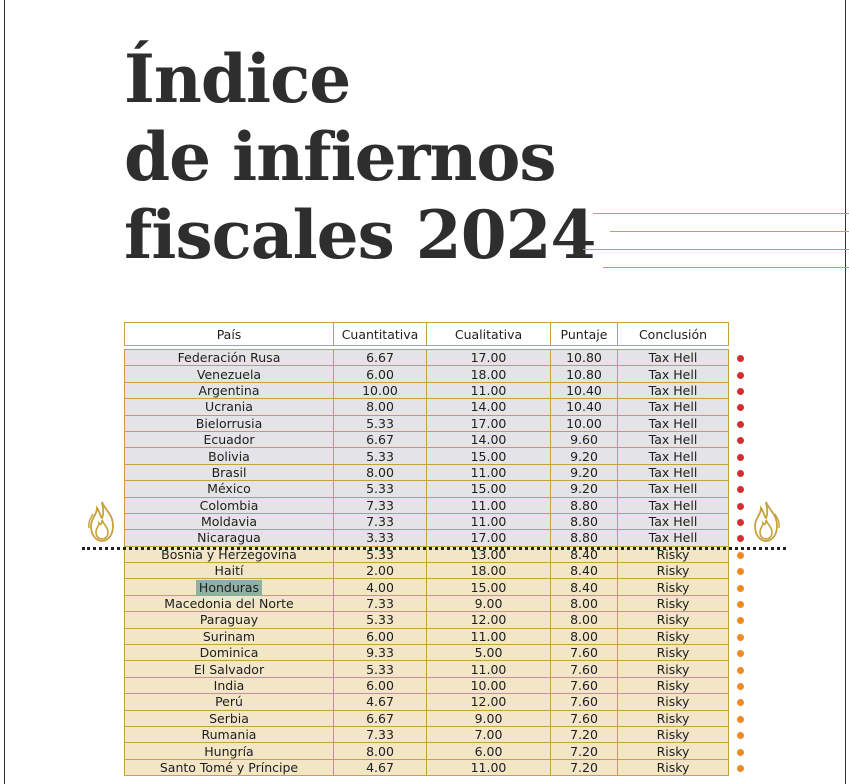 This screenshot has width=849, height=784. What do you see at coordinates (740, 334) in the screenshot?
I see `header-status-spacer` at bounding box center [740, 334].